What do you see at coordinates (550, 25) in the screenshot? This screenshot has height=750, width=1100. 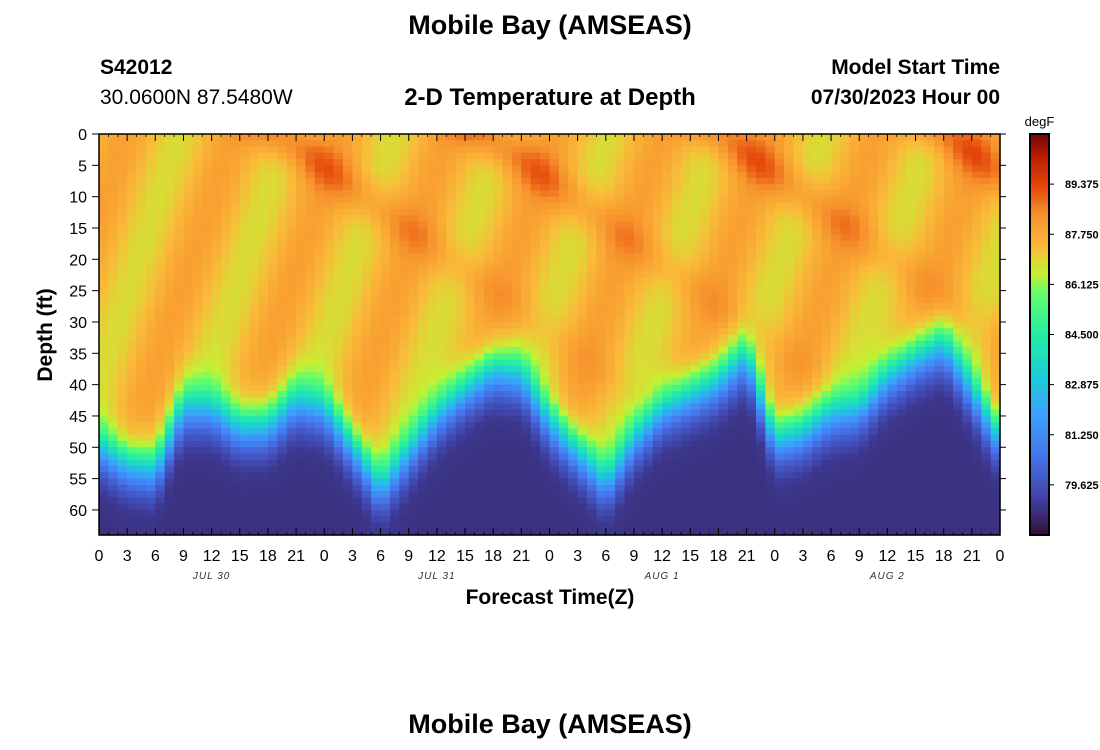 I see `chart-title-top: Mobile Bay (AMSEAS)` at bounding box center [550, 25].